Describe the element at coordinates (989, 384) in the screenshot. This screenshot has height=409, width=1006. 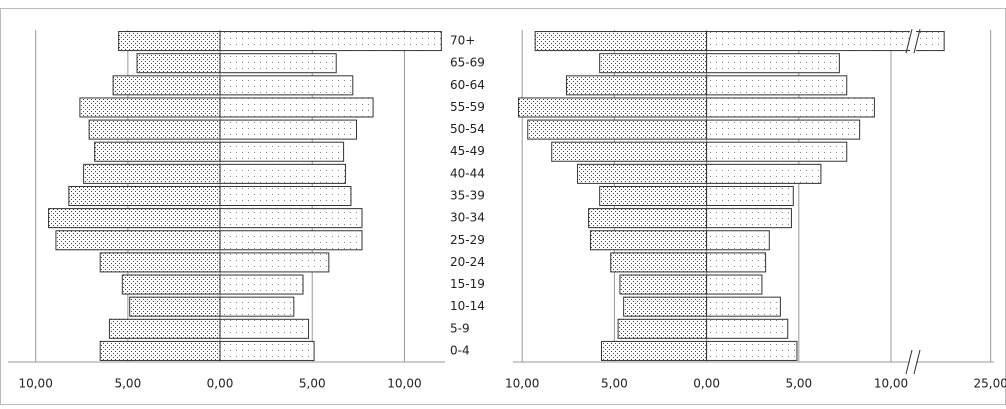
I see `x-tick-label: 25,00` at that location.